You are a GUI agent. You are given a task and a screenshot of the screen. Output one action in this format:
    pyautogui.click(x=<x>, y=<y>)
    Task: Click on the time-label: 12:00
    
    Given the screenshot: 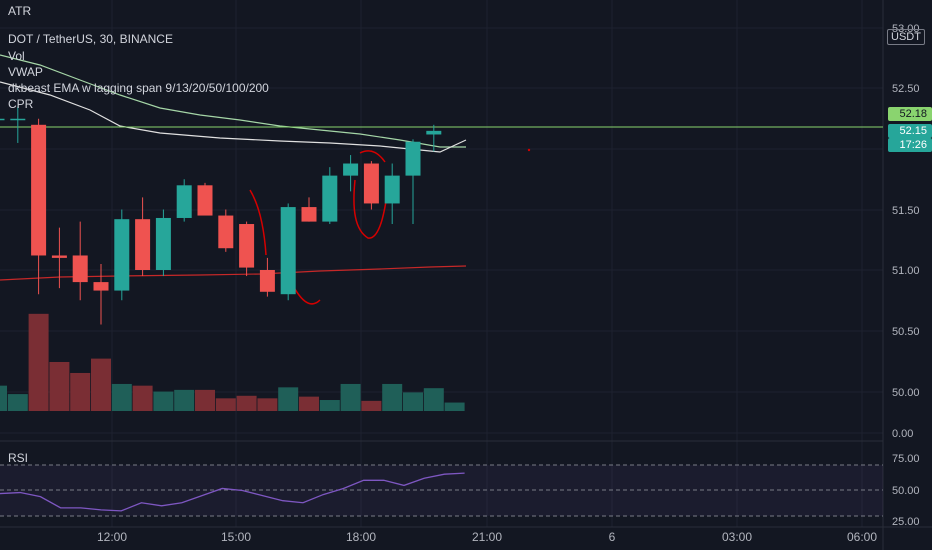 What is the action you would take?
    pyautogui.click(x=112, y=537)
    